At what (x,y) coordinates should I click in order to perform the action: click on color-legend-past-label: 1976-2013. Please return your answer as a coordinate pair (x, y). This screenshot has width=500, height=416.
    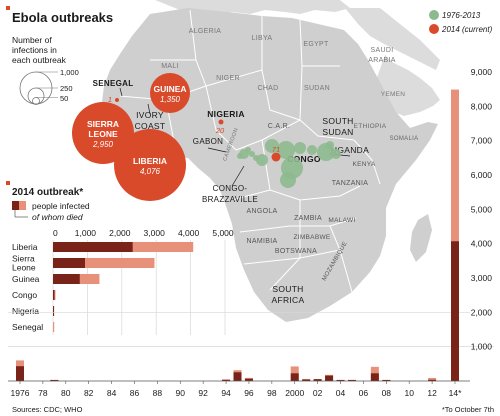
    Looking at the image, I should click on (461, 15).